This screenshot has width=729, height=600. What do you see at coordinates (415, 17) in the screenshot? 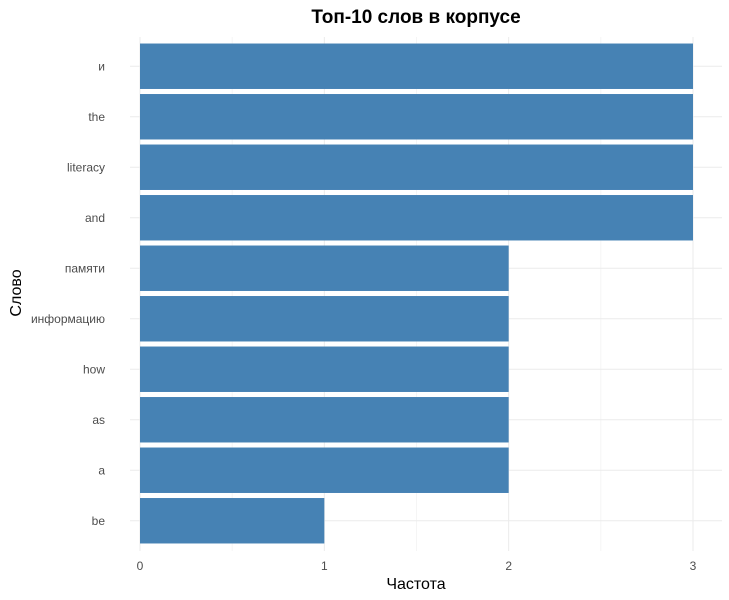
I see `chart-title: Топ-10 слов в корпусе` at bounding box center [415, 17].